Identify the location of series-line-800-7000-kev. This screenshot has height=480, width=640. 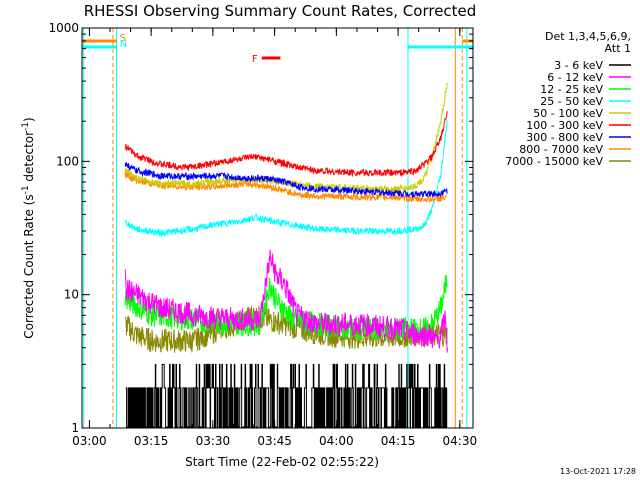
(286, 187).